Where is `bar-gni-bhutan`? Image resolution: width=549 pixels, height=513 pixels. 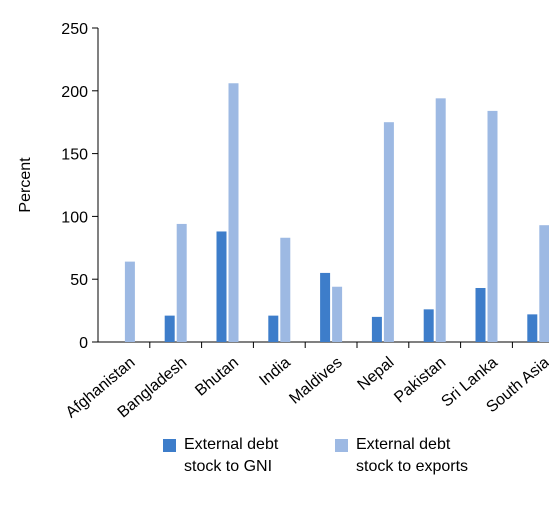
bar-gni-bhutan is located at coordinates (221, 286).